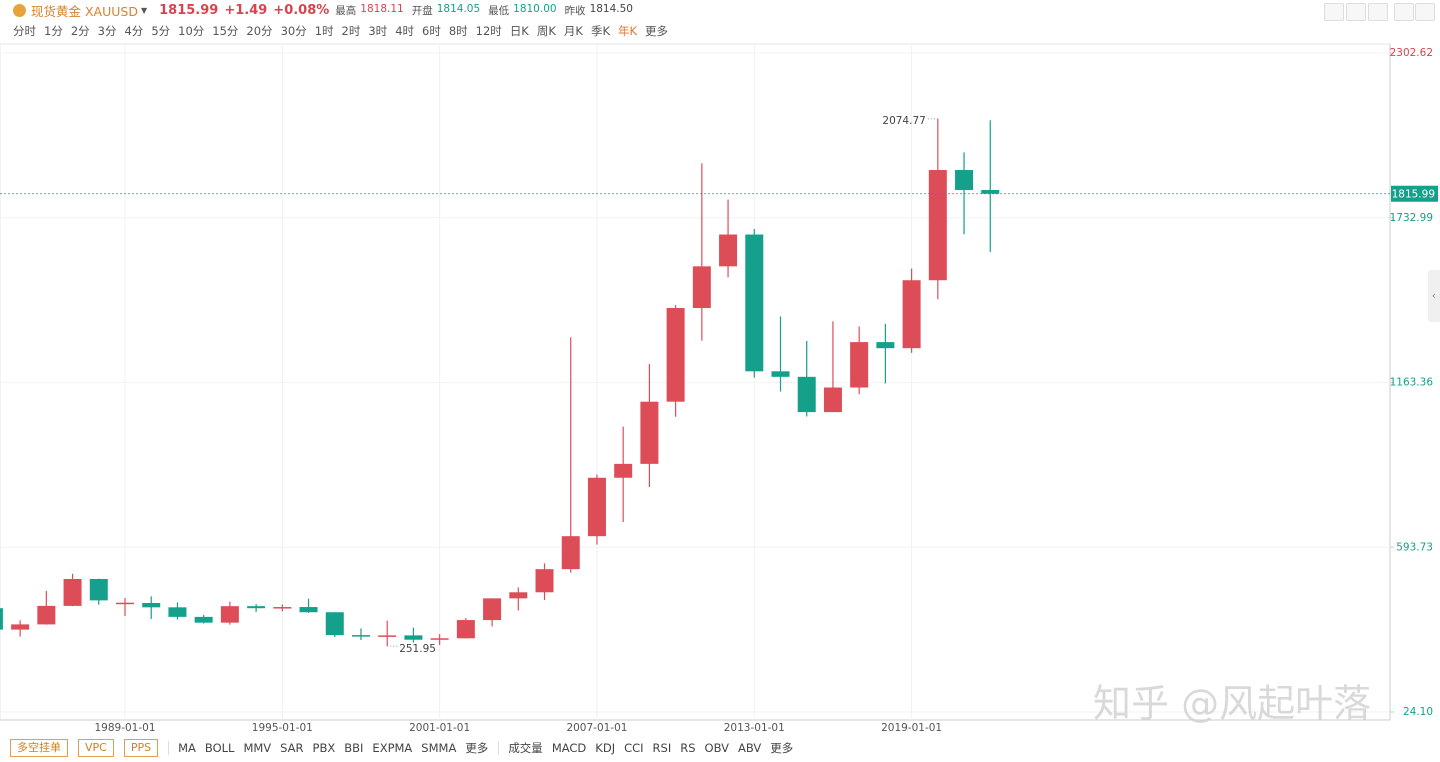 This screenshot has width=1440, height=762. I want to click on period: 2分, so click(80, 31).